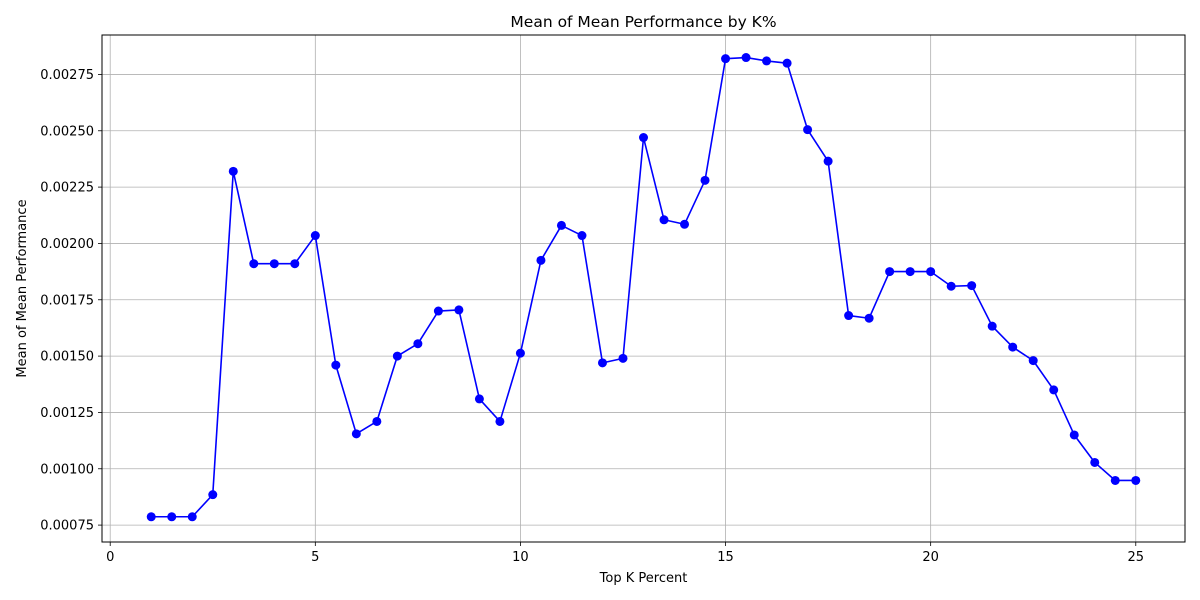 This screenshot has height=600, width=1200. I want to click on y-tick-label: 0.00250, so click(67, 131).